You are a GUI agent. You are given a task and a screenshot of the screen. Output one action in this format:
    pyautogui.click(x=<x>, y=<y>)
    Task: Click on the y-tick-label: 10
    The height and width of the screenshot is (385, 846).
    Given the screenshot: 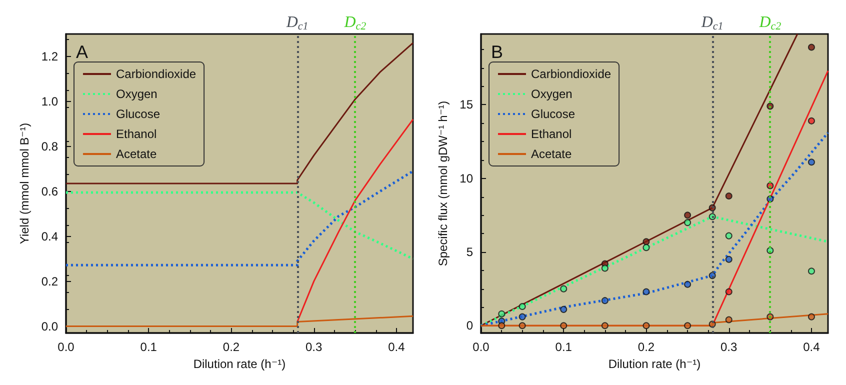 What is the action you would take?
    pyautogui.click(x=467, y=178)
    